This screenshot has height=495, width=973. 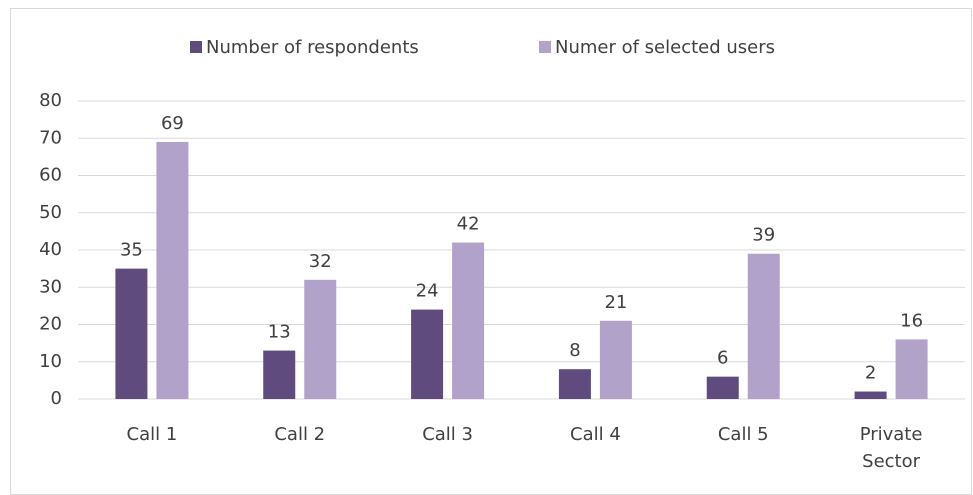 What do you see at coordinates (468, 224) in the screenshot?
I see `data-label: 42` at bounding box center [468, 224].